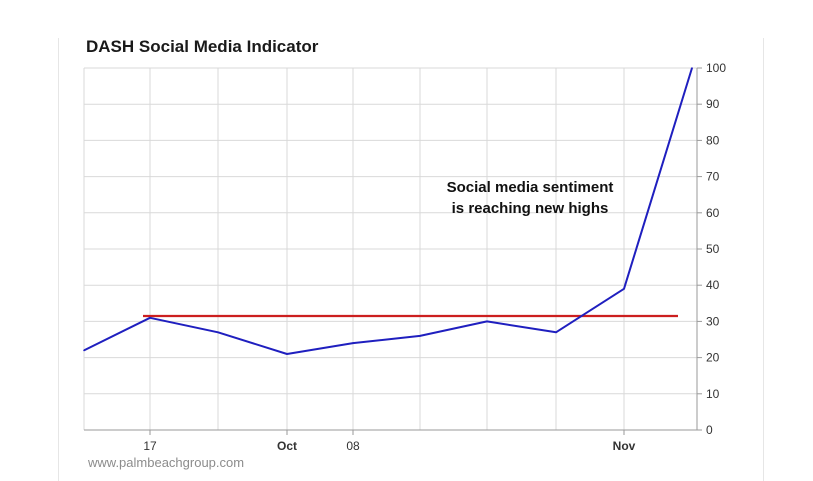 The width and height of the screenshot is (813, 481). Describe the element at coordinates (713, 140) in the screenshot. I see `y-tick-label: 80` at that location.